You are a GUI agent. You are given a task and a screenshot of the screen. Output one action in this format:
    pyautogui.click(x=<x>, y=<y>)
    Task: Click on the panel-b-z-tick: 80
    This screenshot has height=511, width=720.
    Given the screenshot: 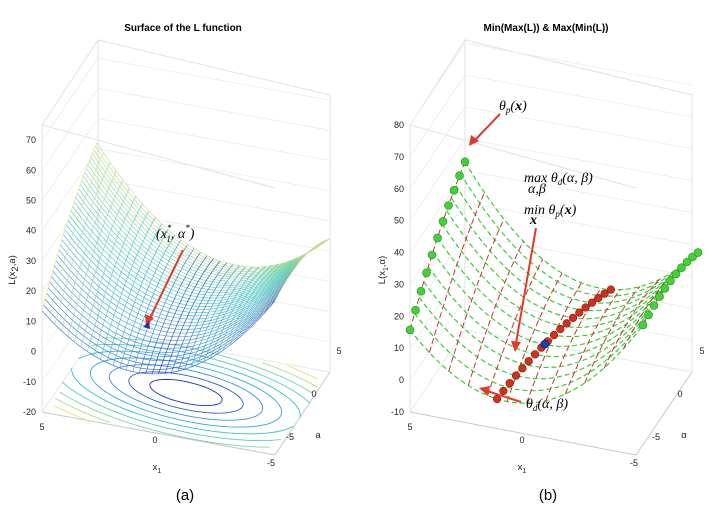 What is the action you would take?
    pyautogui.click(x=399, y=125)
    